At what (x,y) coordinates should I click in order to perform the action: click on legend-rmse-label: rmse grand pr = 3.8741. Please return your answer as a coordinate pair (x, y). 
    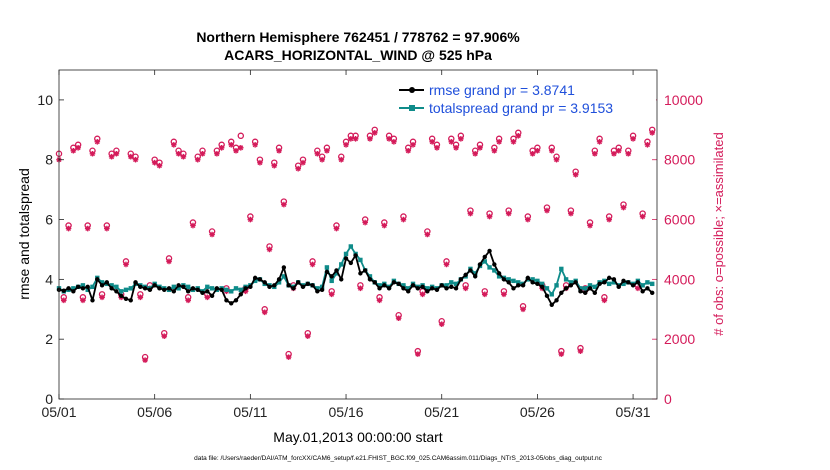
    Looking at the image, I should click on (502, 90).